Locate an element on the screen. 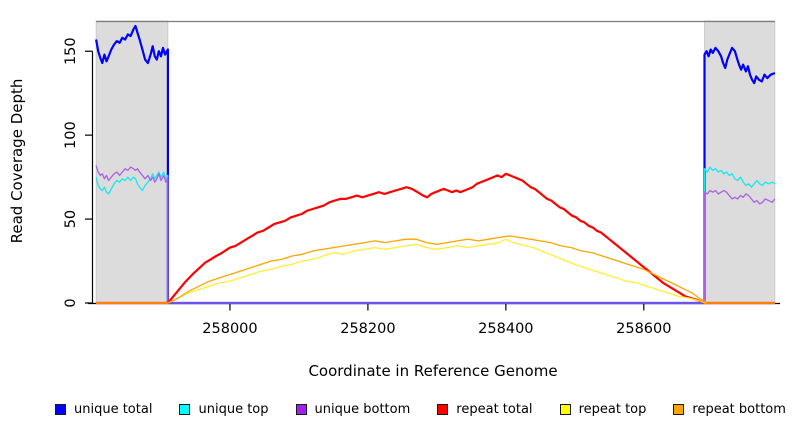 The height and width of the screenshot is (436, 792). y-tick-label: 50 is located at coordinates (71, 219).